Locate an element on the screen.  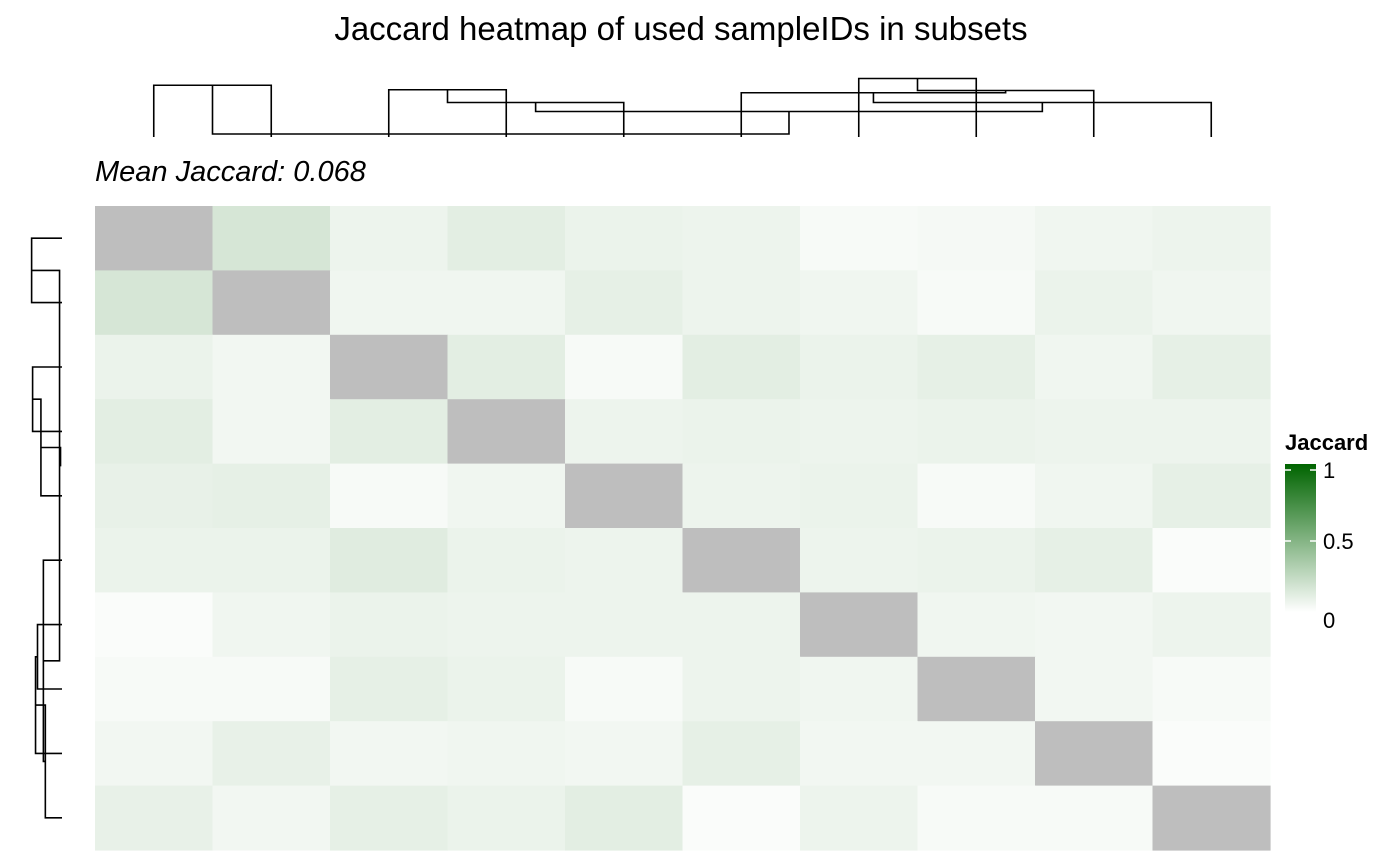
legend-ticks: 10.50 is located at coordinates (1319, 545).